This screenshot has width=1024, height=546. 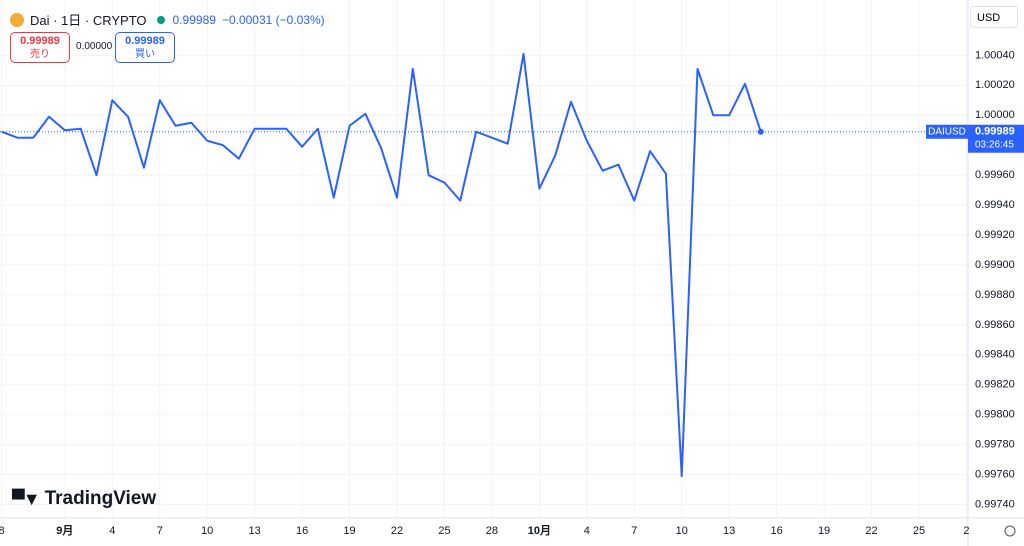 What do you see at coordinates (994, 17) in the screenshot?
I see `currency-select: USD` at bounding box center [994, 17].